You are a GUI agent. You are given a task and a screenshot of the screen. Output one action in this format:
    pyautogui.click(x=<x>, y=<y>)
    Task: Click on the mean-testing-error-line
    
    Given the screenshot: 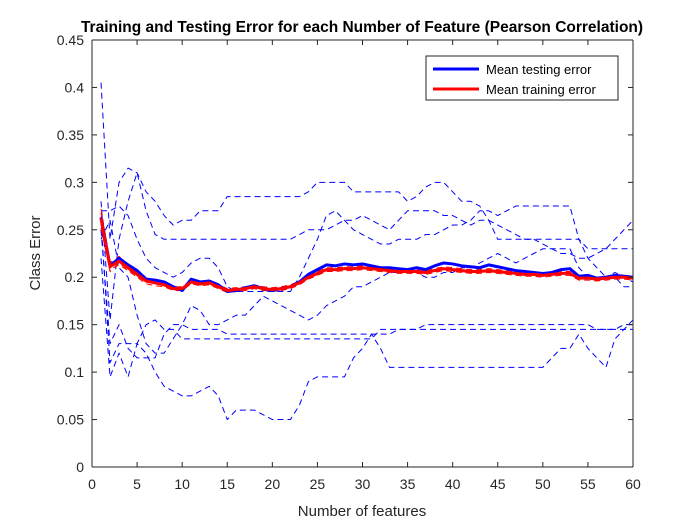 What is the action you would take?
    pyautogui.click(x=366, y=255)
    